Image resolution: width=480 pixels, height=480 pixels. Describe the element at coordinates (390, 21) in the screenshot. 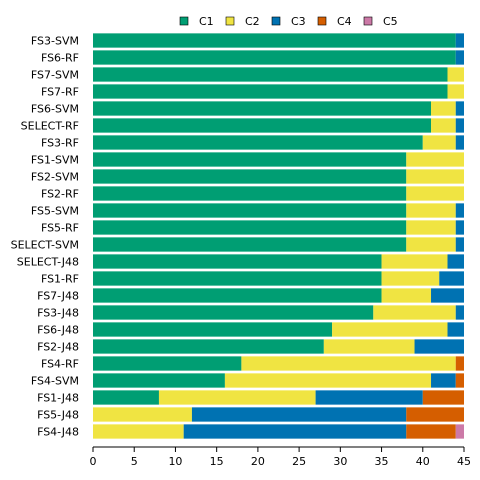

I see `legend-label: C5` at that location.